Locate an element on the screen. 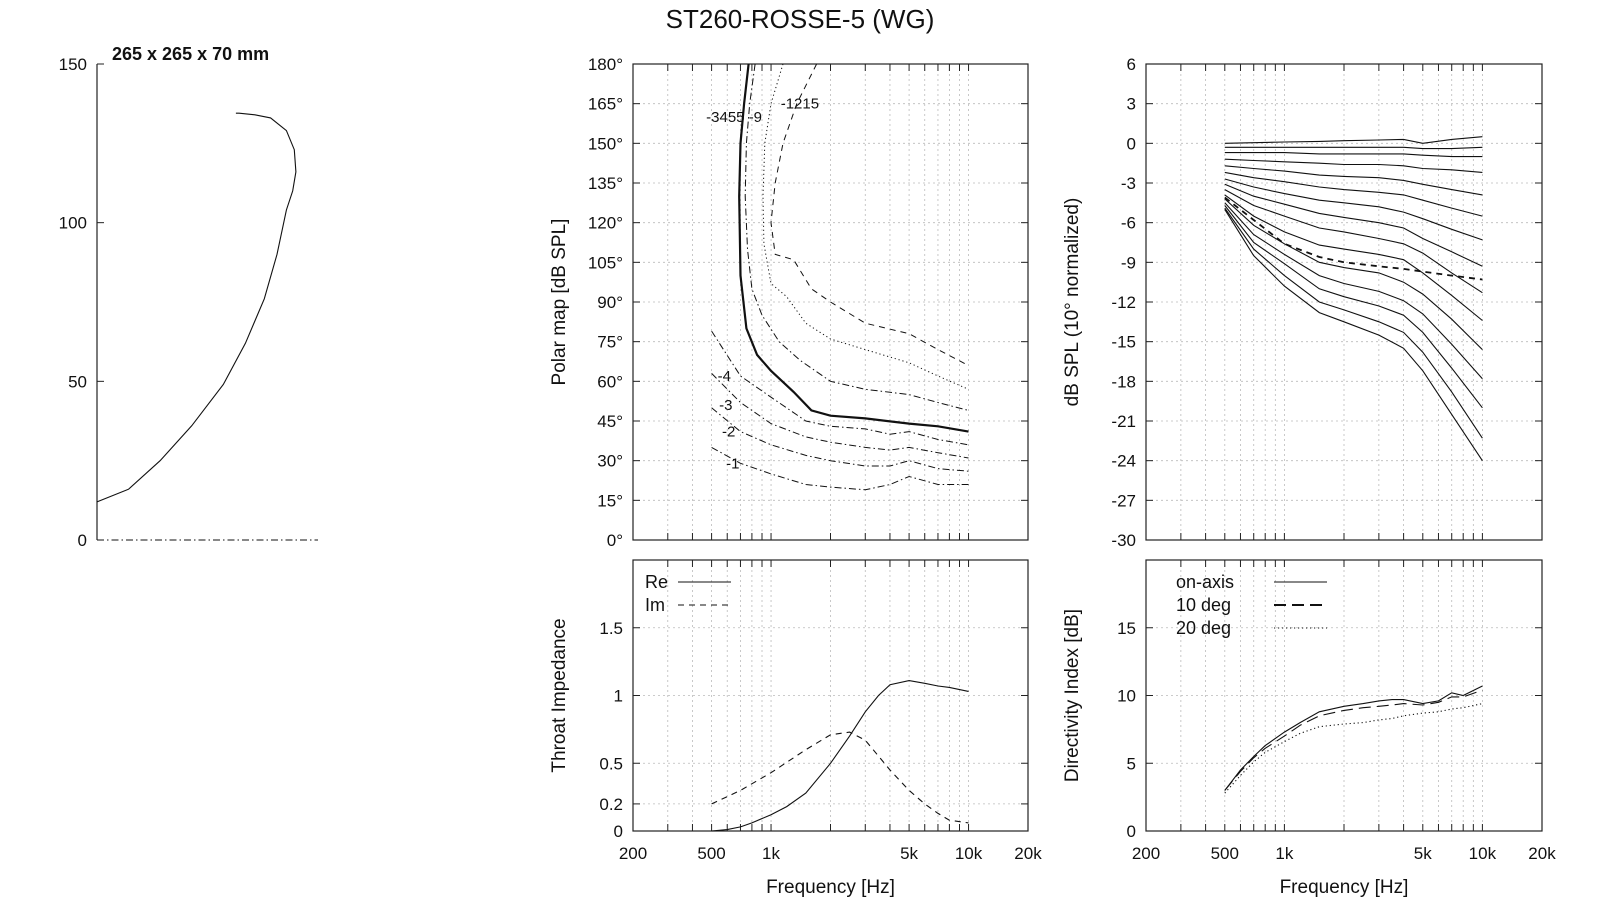 The height and width of the screenshot is (900, 1600). y-tick-label: 50 is located at coordinates (77, 381).